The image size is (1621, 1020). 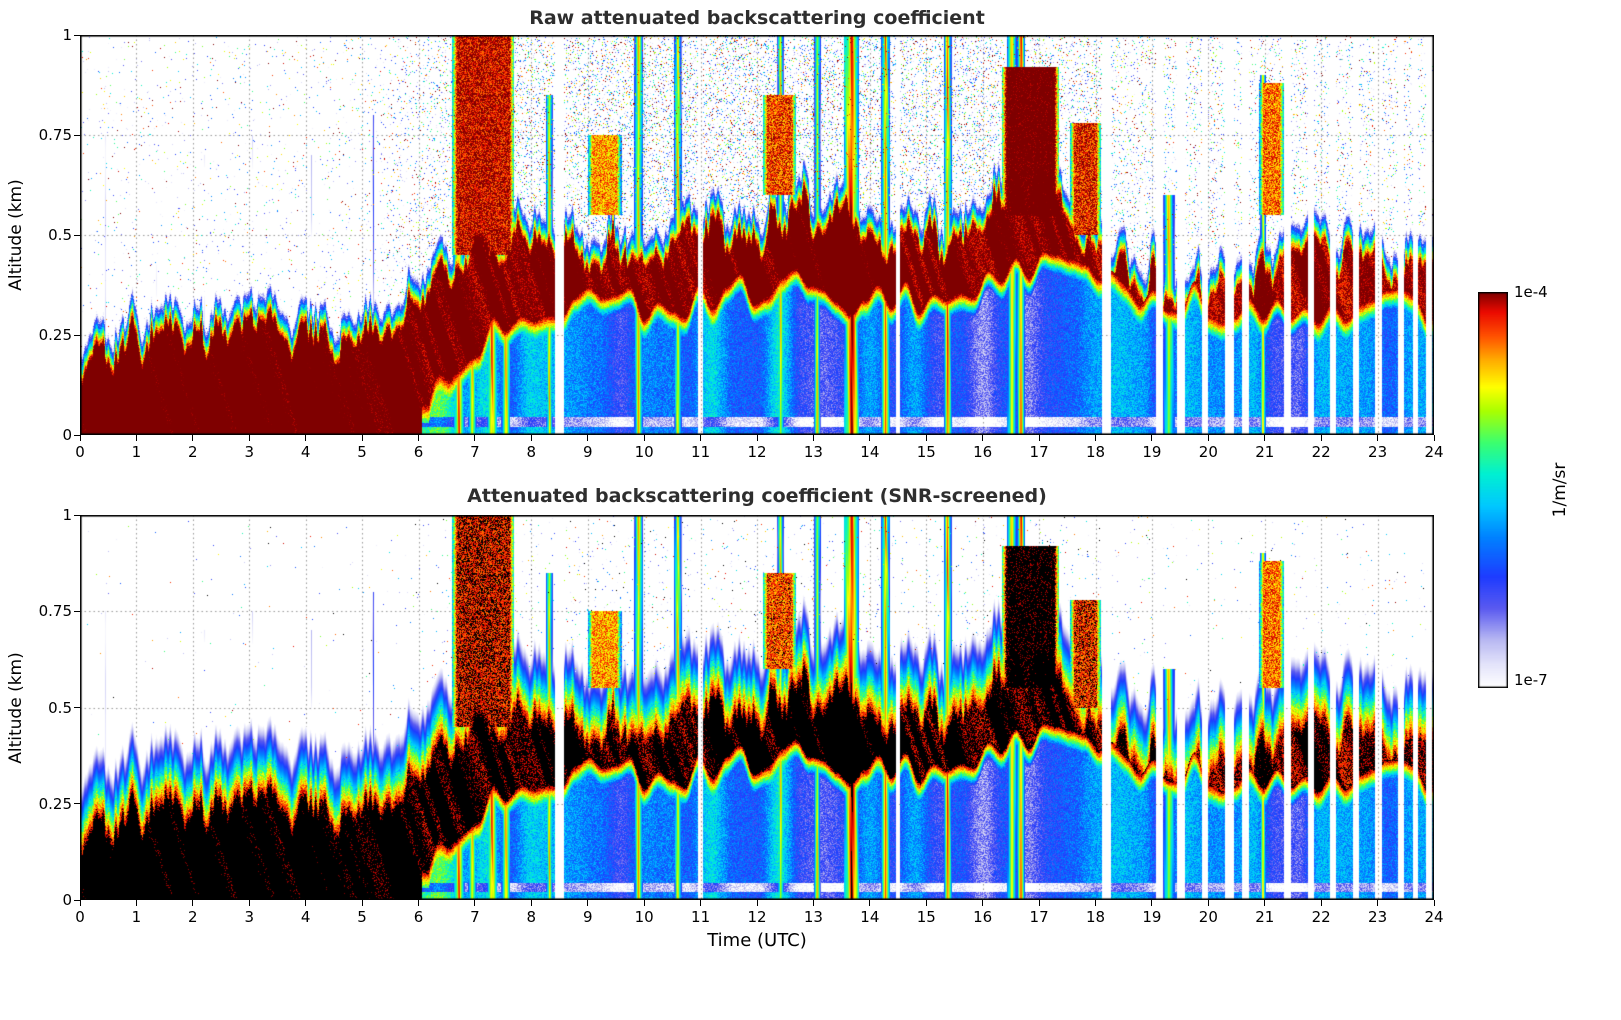 What do you see at coordinates (1434, 452) in the screenshot?
I see `x-tick-label: 24` at bounding box center [1434, 452].